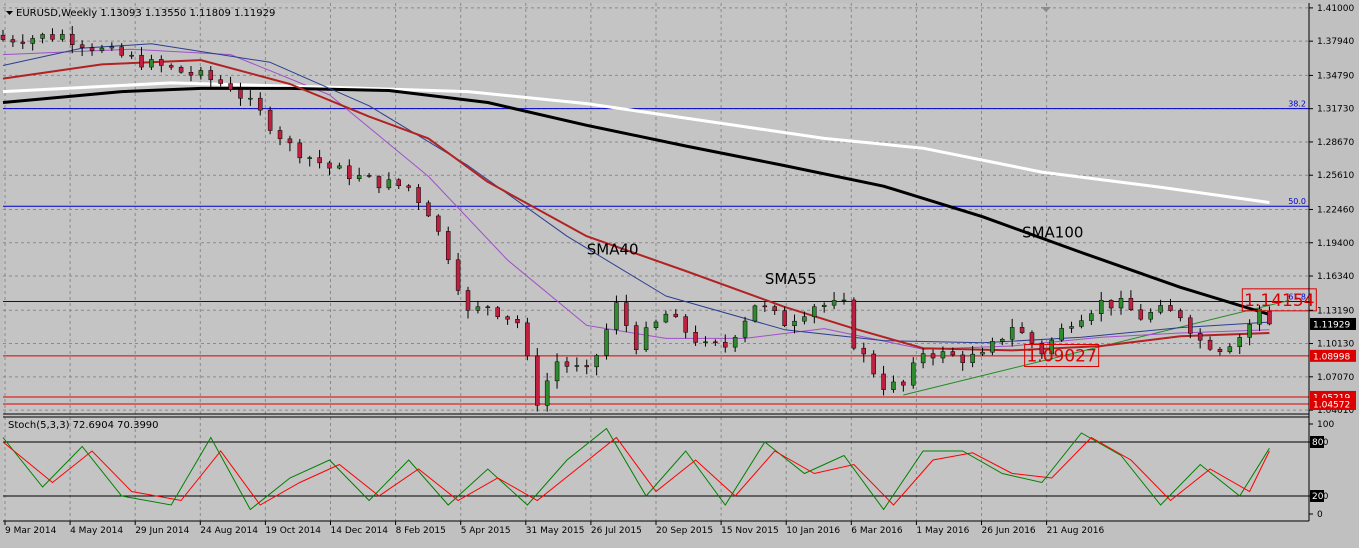 This screenshot has width=1359, height=548. I want to click on annotations: SMA40 SMA55 SMA100 1.14154 1.09027, so click(952, 295).